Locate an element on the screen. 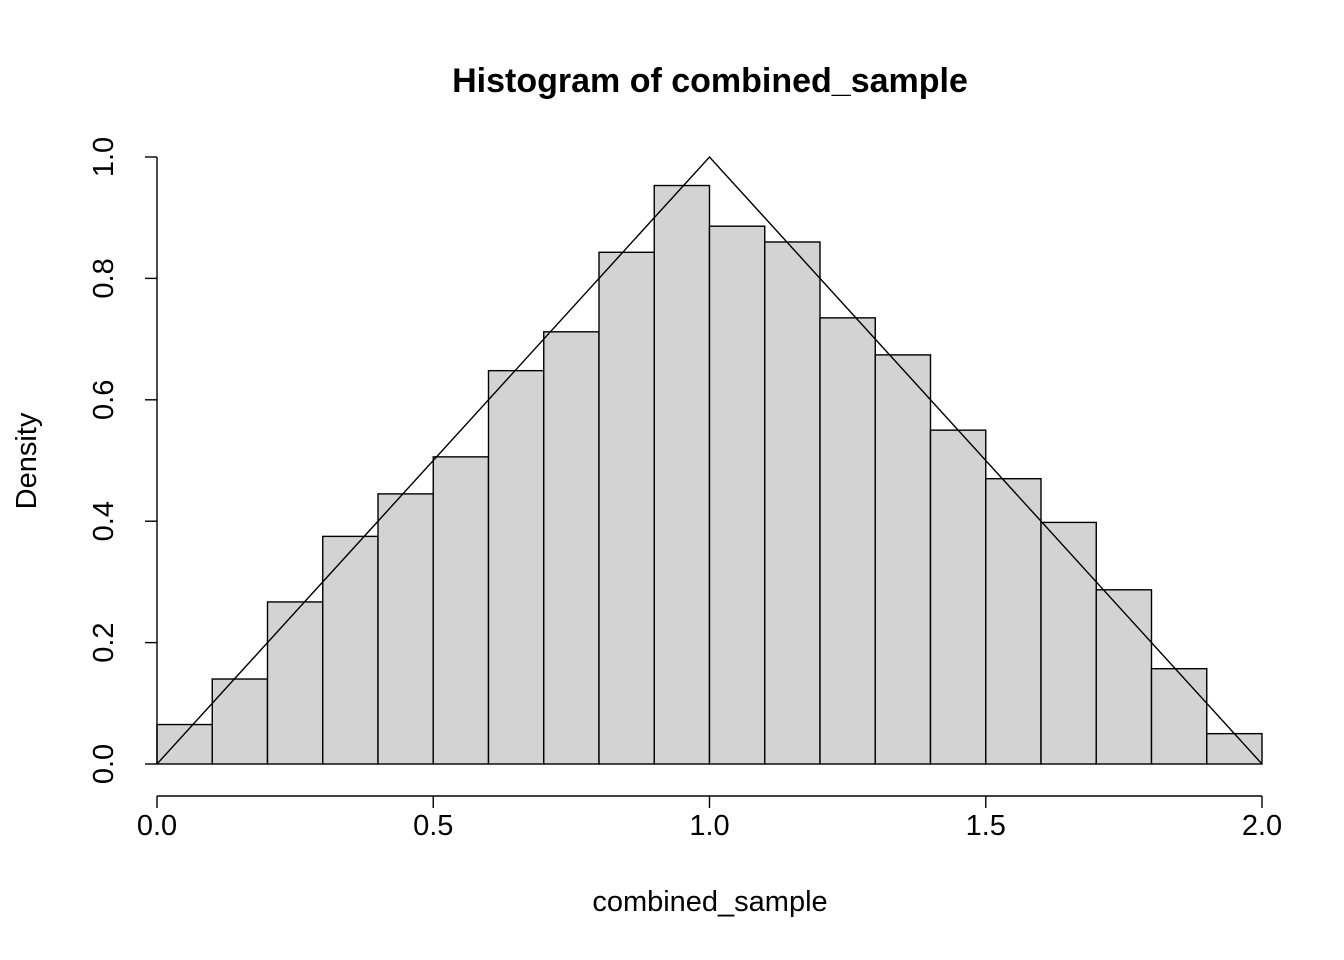 The height and width of the screenshot is (960, 1344). x-tick-label: 1.0 is located at coordinates (709, 826).